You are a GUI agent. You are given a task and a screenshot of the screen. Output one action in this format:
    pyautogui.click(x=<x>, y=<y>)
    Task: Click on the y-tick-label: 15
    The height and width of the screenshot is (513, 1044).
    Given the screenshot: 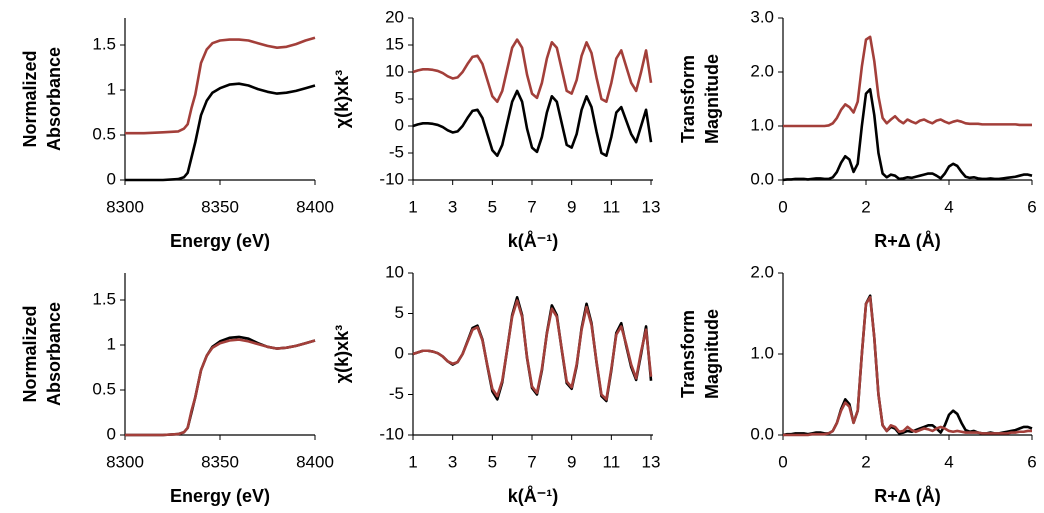 What is the action you would take?
    pyautogui.click(x=394, y=43)
    